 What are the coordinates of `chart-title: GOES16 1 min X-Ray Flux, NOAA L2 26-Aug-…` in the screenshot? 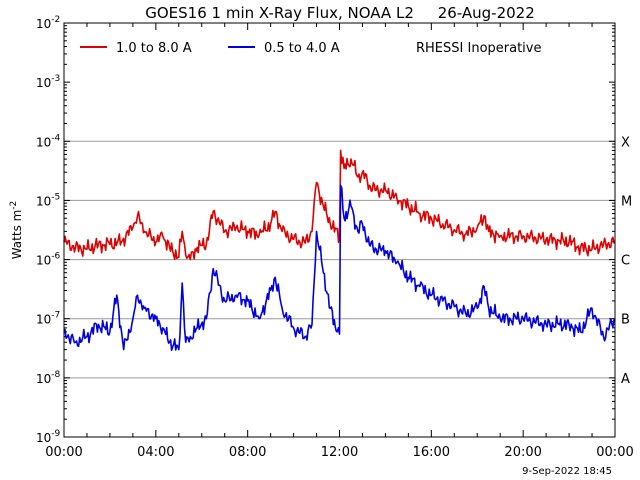 It's located at (340, 13).